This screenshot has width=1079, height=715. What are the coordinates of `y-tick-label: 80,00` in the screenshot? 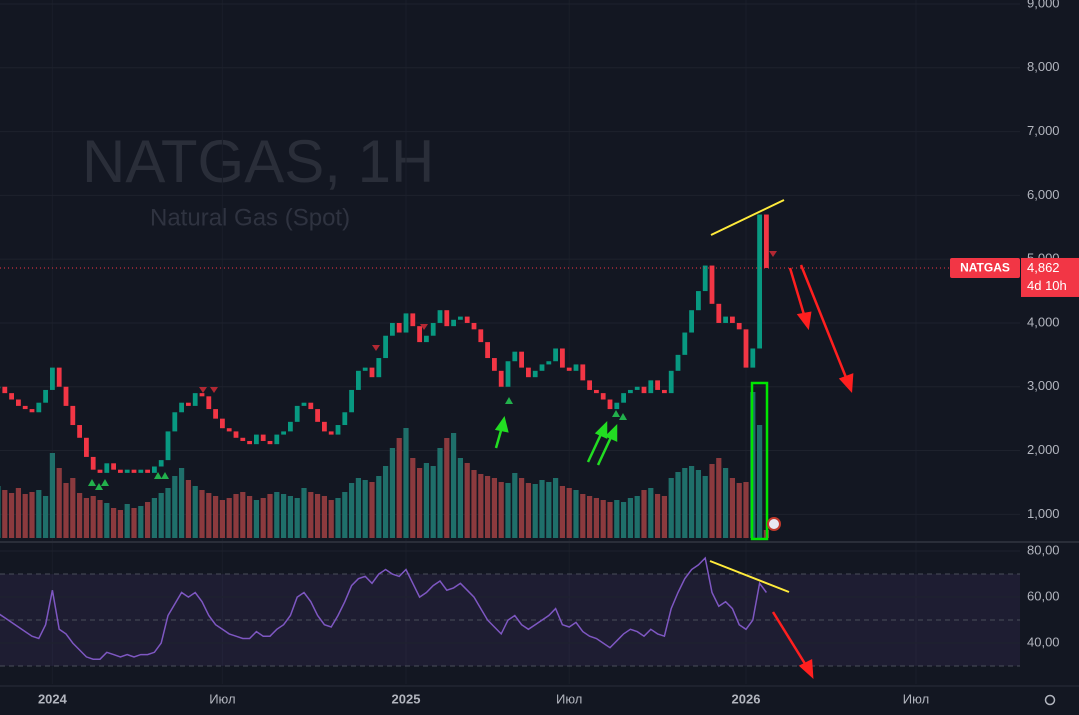 It's located at (1043, 549).